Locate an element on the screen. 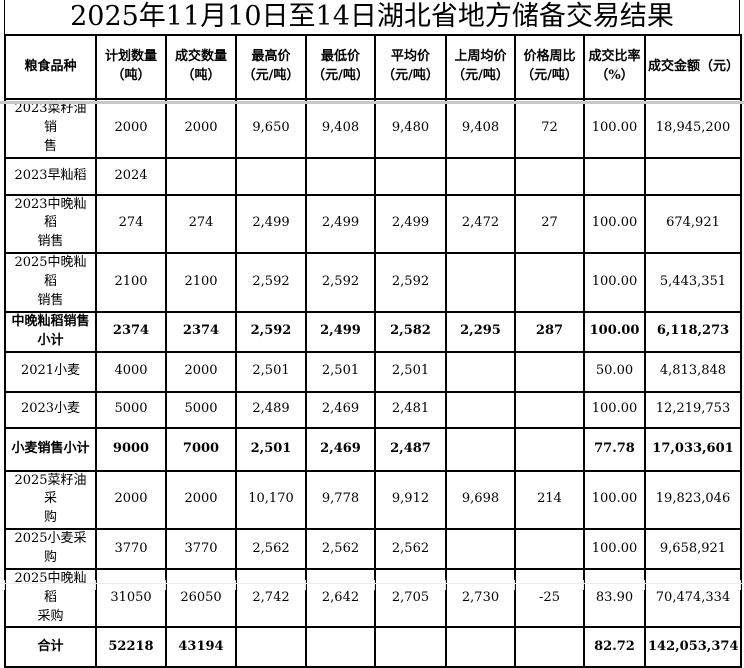 The width and height of the screenshot is (744, 668). value-cell: 2,730 is located at coordinates (480, 598).